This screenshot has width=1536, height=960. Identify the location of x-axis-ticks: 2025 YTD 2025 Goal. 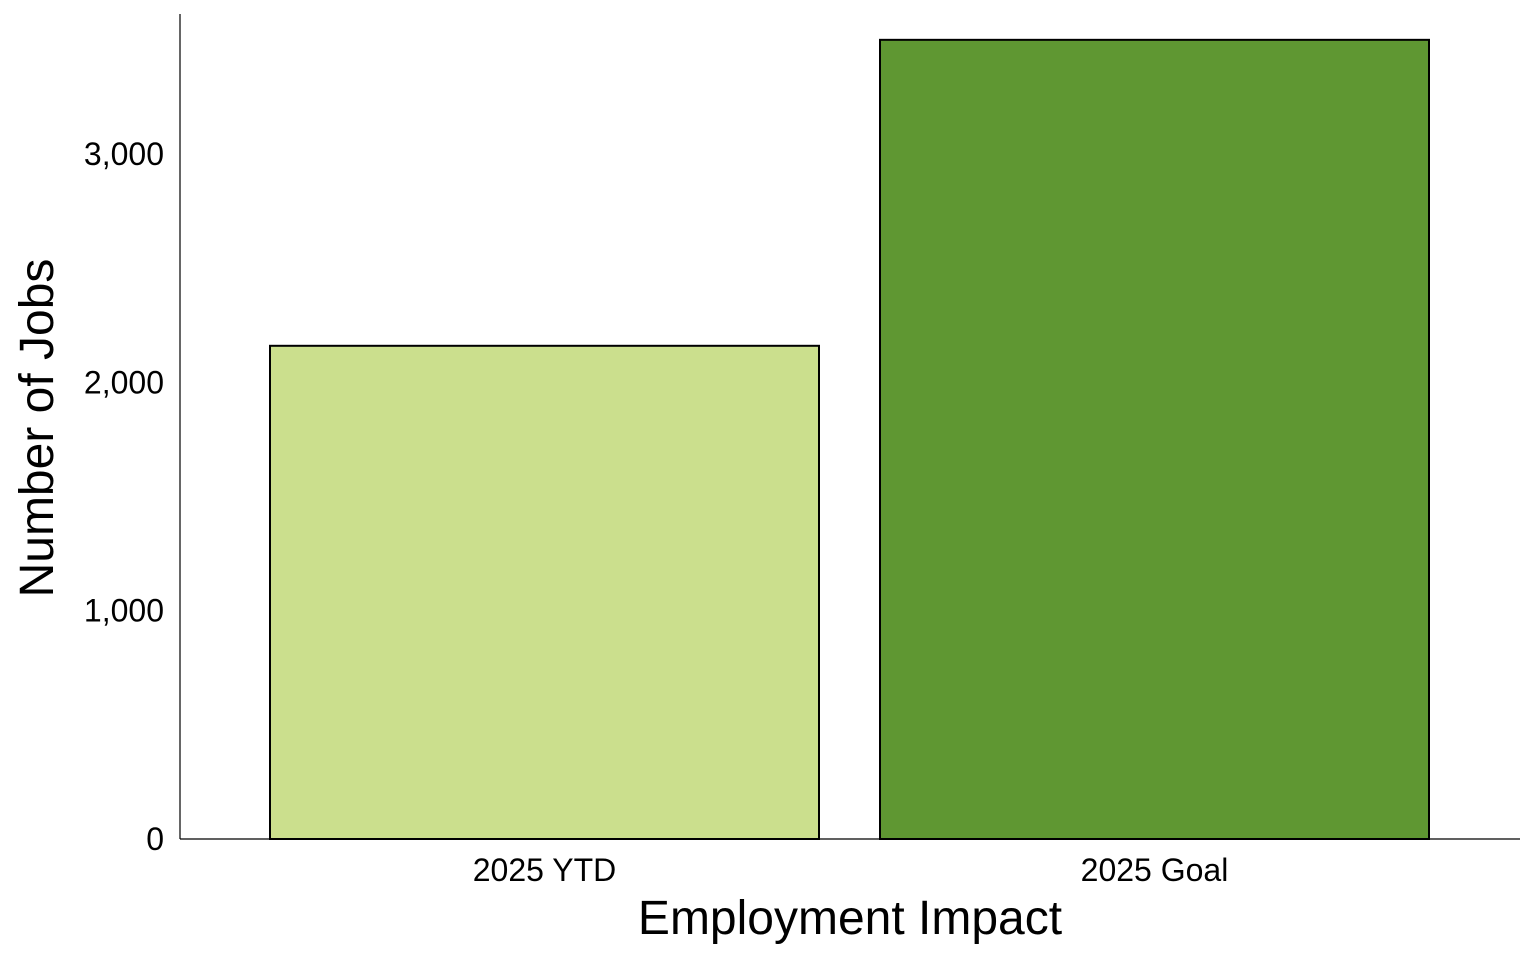
(851, 870).